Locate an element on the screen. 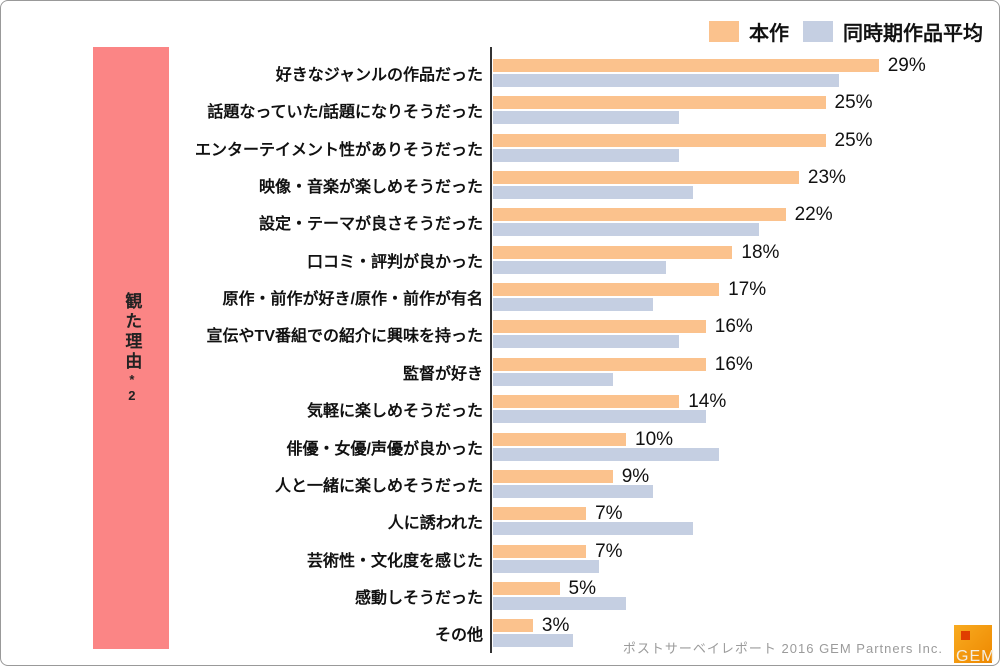  legend-label-honsaku: 本作 is located at coordinates (769, 34).